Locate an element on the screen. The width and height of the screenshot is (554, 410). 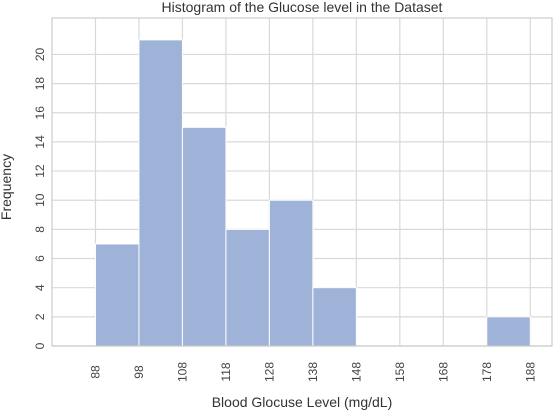
y-tick-label: 10 is located at coordinates (40, 200).